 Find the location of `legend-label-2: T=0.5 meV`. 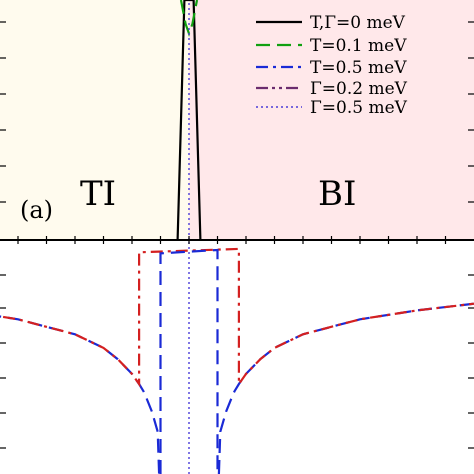

legend-label-2: T=0.5 meV is located at coordinates (358, 68).